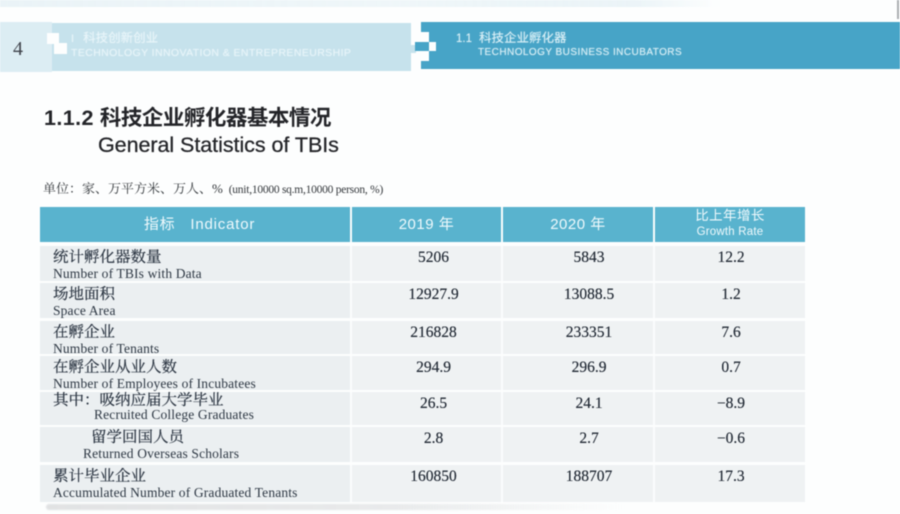  What do you see at coordinates (589, 367) in the screenshot?
I see `value-2020: 296.9` at bounding box center [589, 367].